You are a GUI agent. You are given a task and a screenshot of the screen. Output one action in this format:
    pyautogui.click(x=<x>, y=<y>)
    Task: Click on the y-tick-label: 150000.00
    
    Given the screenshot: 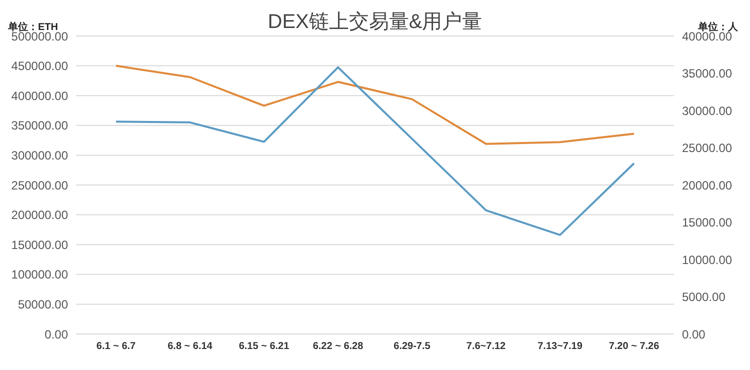 What is the action you would take?
    pyautogui.click(x=39, y=245)
    